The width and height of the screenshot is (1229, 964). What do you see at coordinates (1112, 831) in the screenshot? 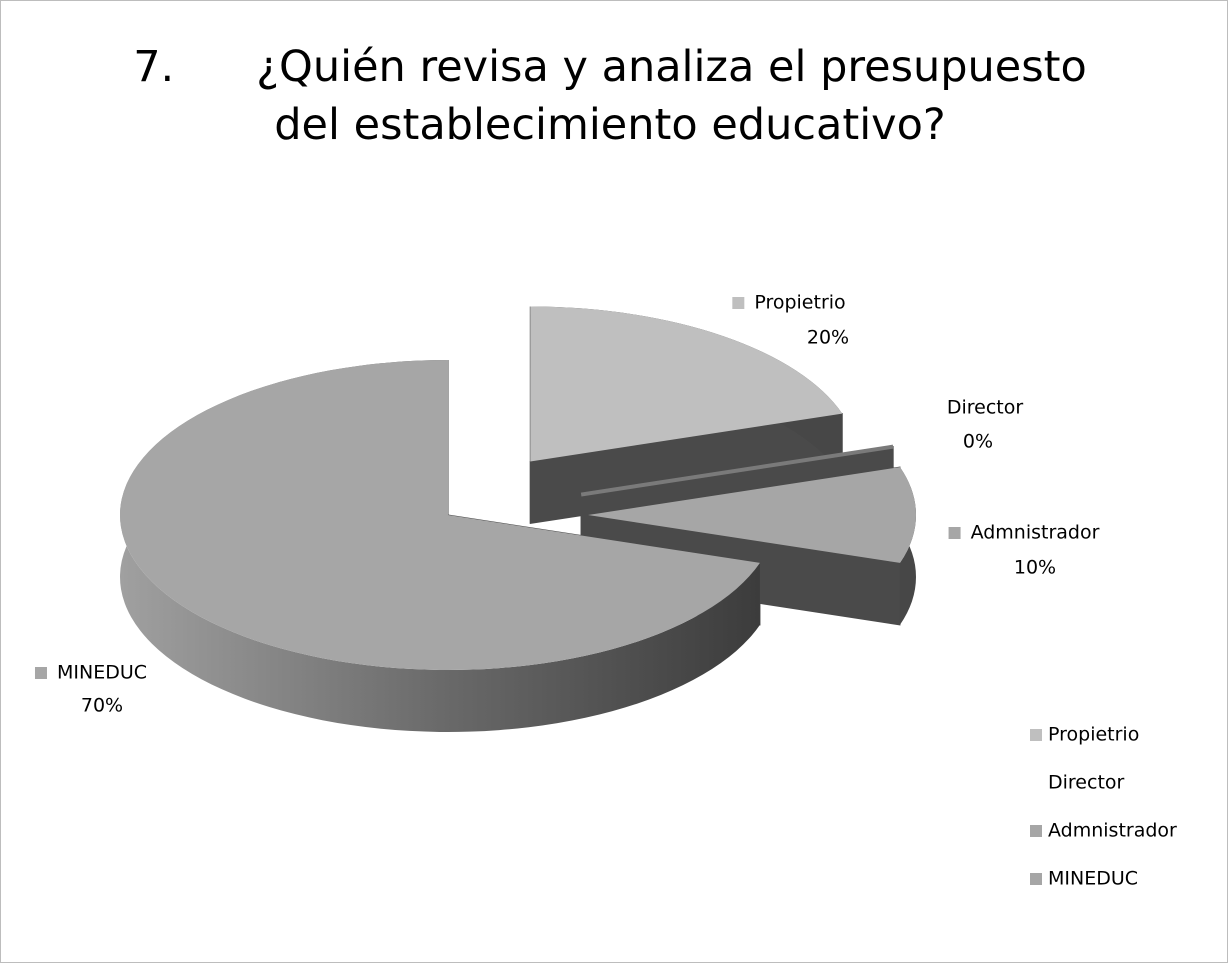
I see `legend-label: Admnistrador` at bounding box center [1112, 831].